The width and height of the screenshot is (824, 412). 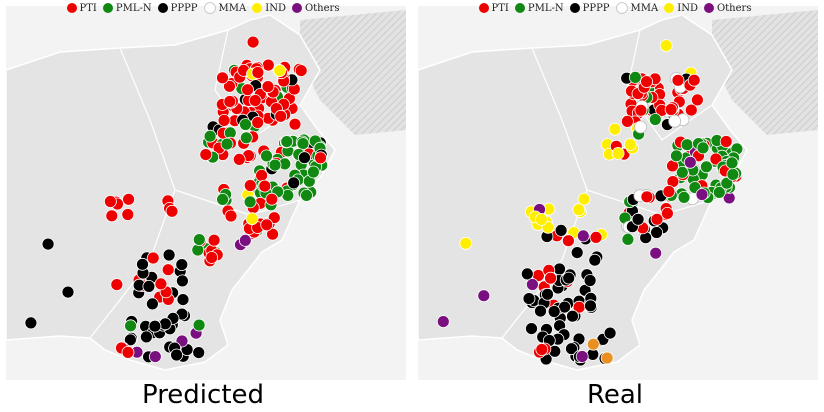 What do you see at coordinates (621, 8) in the screenshot?
I see `mma-swatch-icon` at bounding box center [621, 8].